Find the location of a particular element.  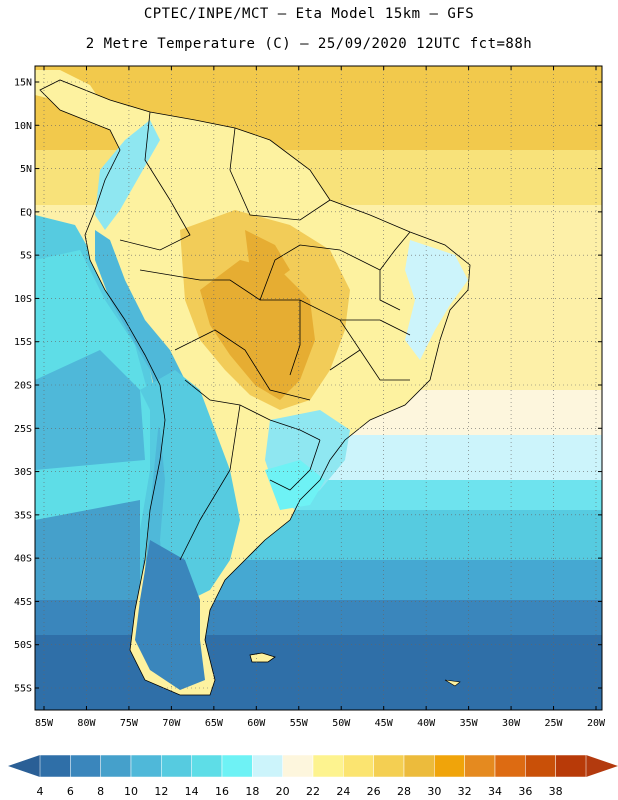

south-georgia is located at coordinates (452, 683).